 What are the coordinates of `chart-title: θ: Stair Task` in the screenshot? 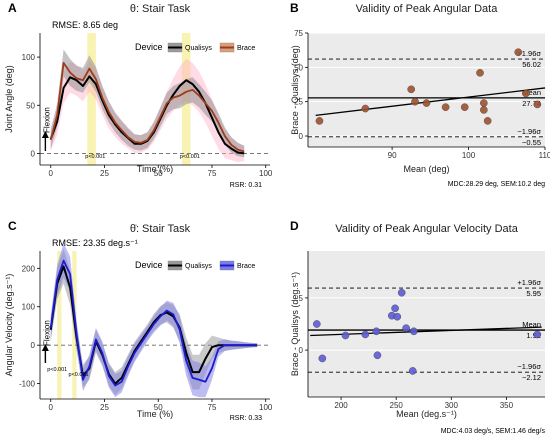 It's located at (160, 9).